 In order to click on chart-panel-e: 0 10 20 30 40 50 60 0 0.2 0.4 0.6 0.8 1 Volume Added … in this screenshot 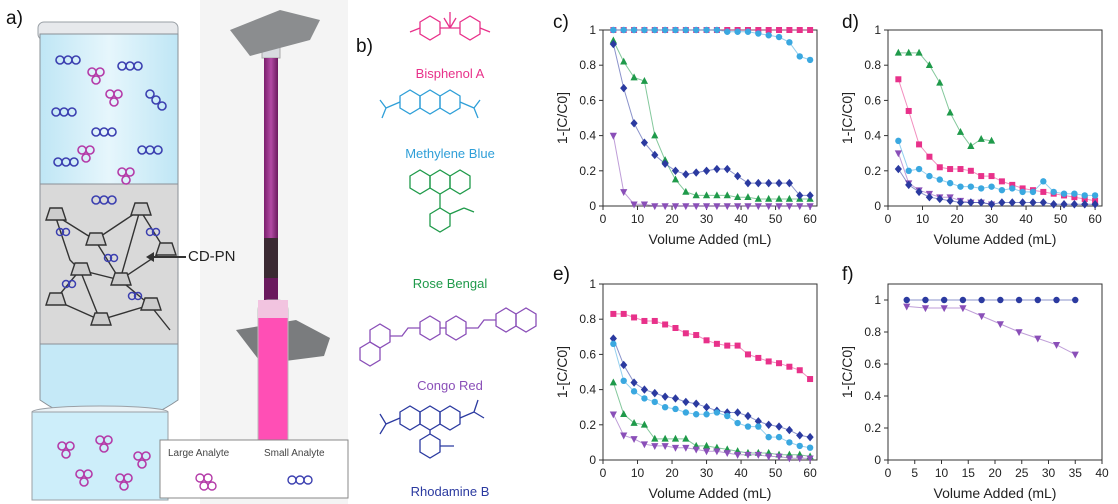, I will do `click(686, 389)`.